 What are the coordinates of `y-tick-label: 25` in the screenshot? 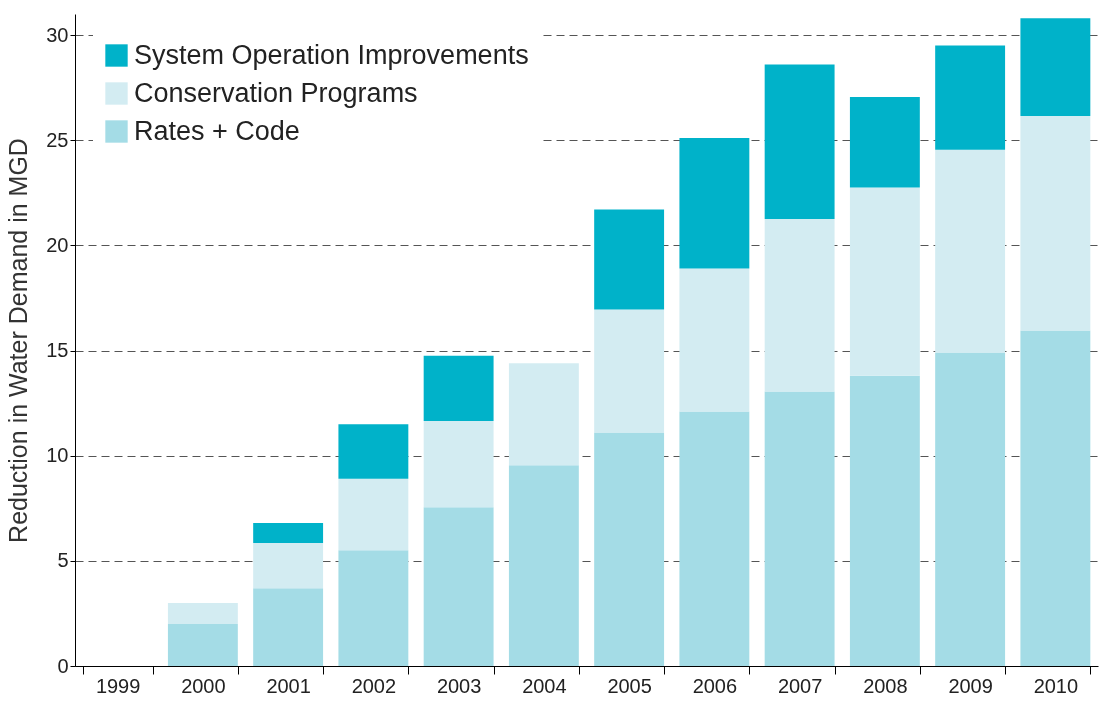 It's located at (57, 139).